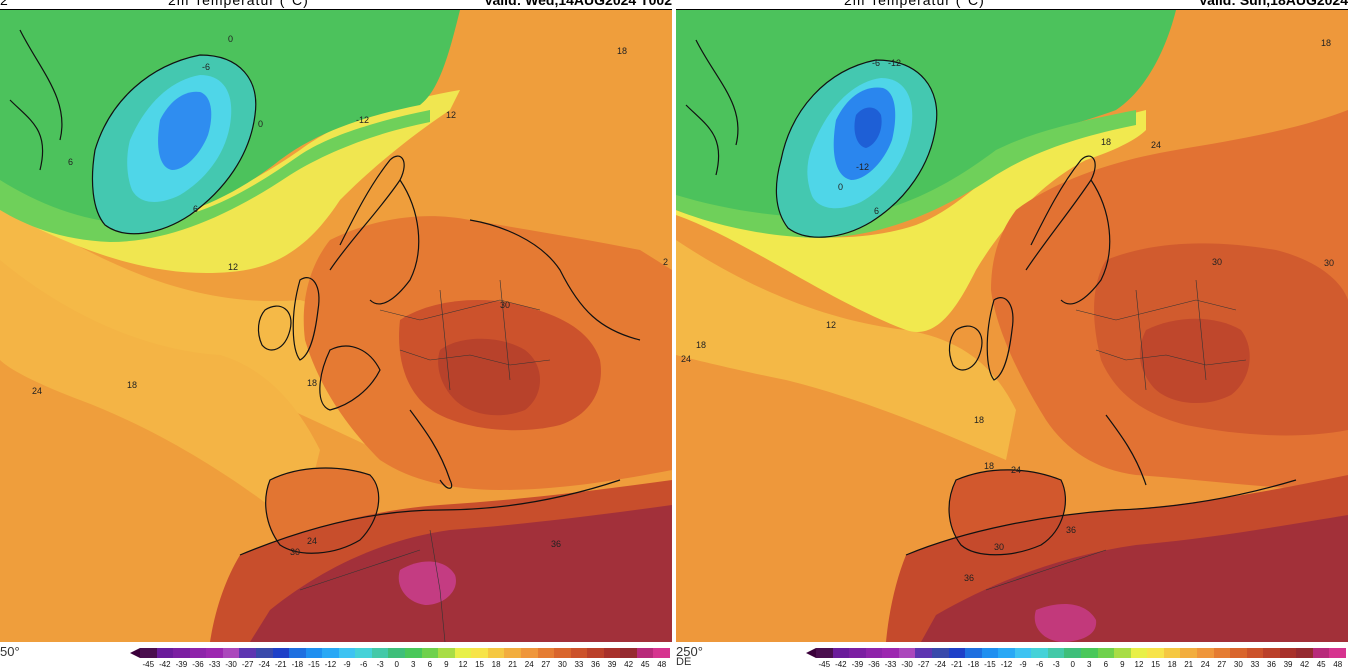 The width and height of the screenshot is (1348, 672). I want to click on colorbar-tick-label: -24, so click(940, 664).